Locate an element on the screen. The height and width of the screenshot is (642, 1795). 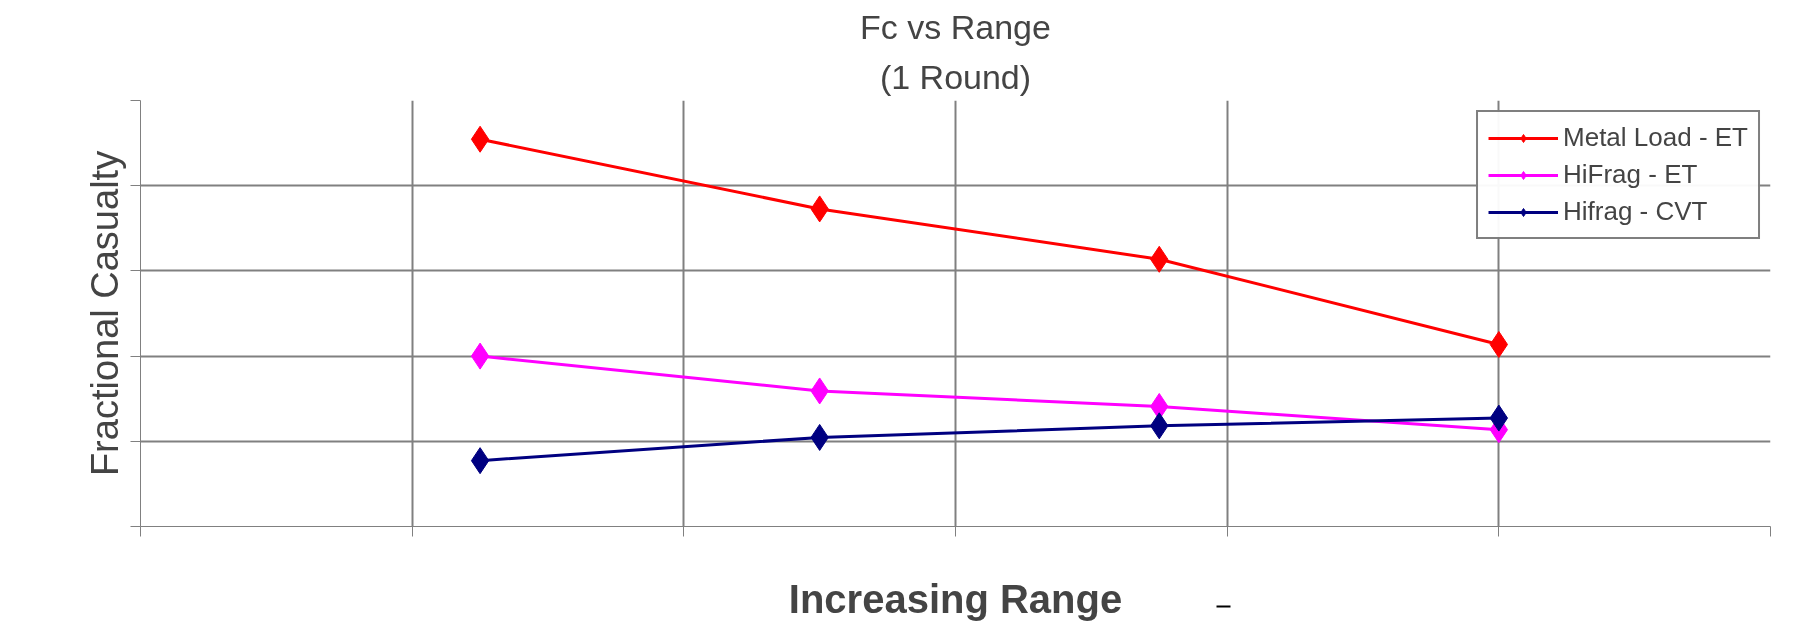
chart-subtitle: (1 Round) is located at coordinates (955, 76).